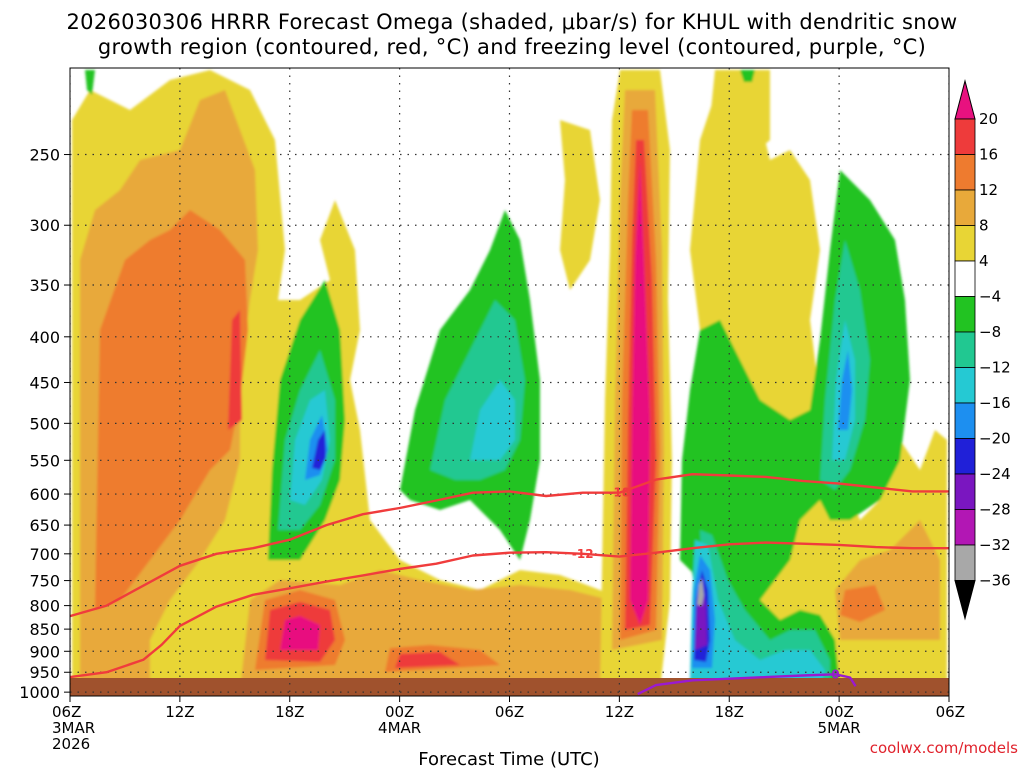 This screenshot has height=768, width=1024. I want to click on y-tick-label: 700, so click(44, 554).